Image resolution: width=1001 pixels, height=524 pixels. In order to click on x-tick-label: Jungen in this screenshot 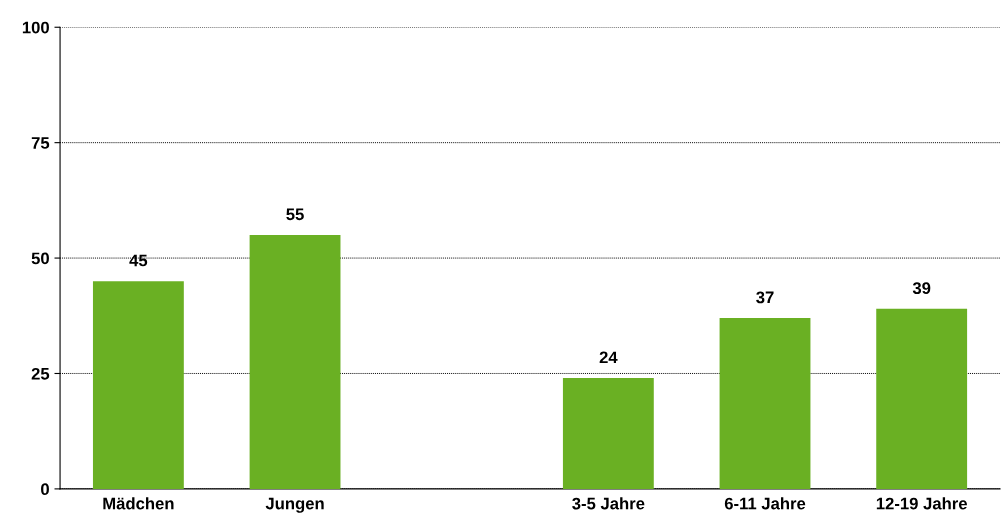, I will do `click(294, 505)`.